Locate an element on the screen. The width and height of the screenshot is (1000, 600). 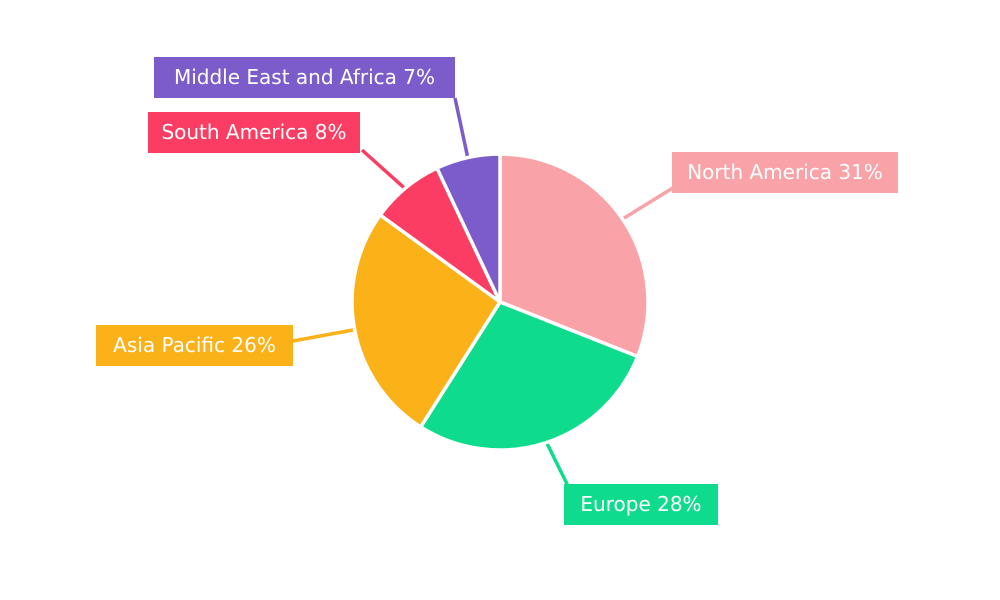
leader-line-north-america is located at coordinates (646, 204).